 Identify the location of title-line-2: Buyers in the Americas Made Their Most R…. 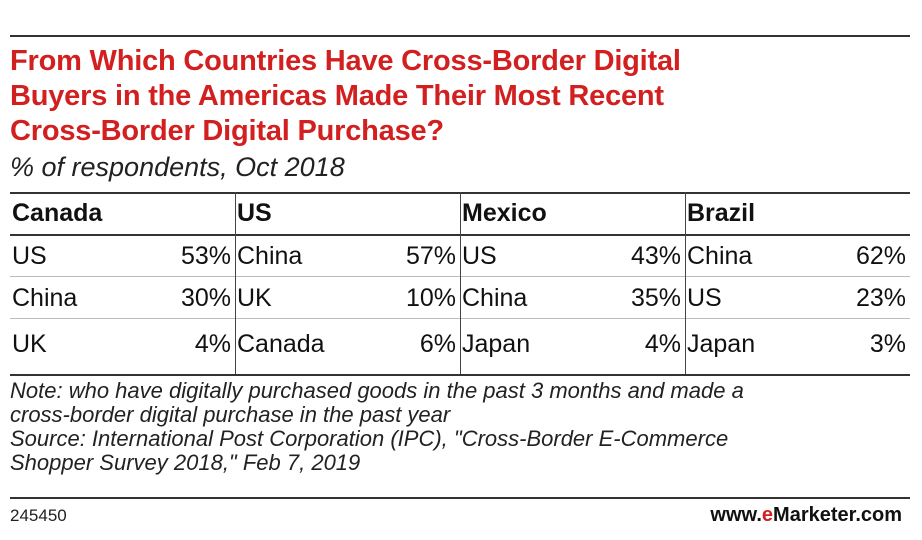
(337, 96).